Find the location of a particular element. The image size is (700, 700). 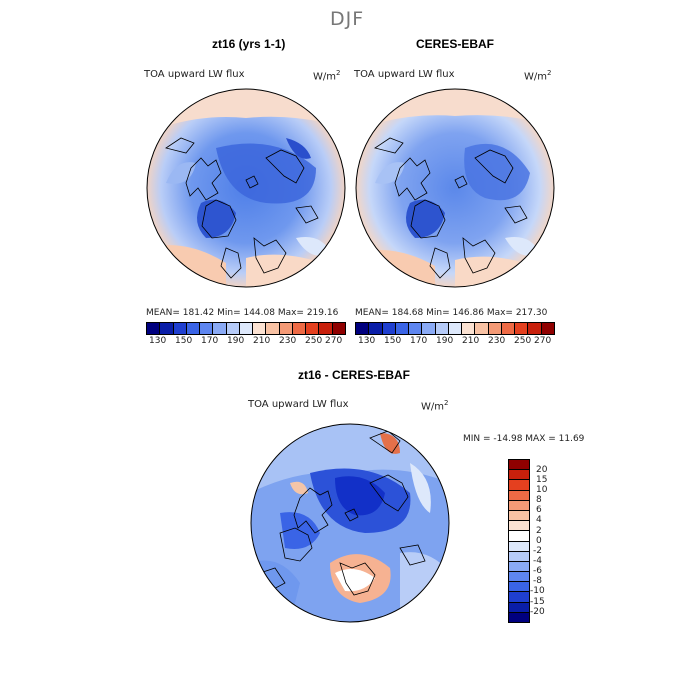

diff-tick: -20 is located at coordinates (537, 612).